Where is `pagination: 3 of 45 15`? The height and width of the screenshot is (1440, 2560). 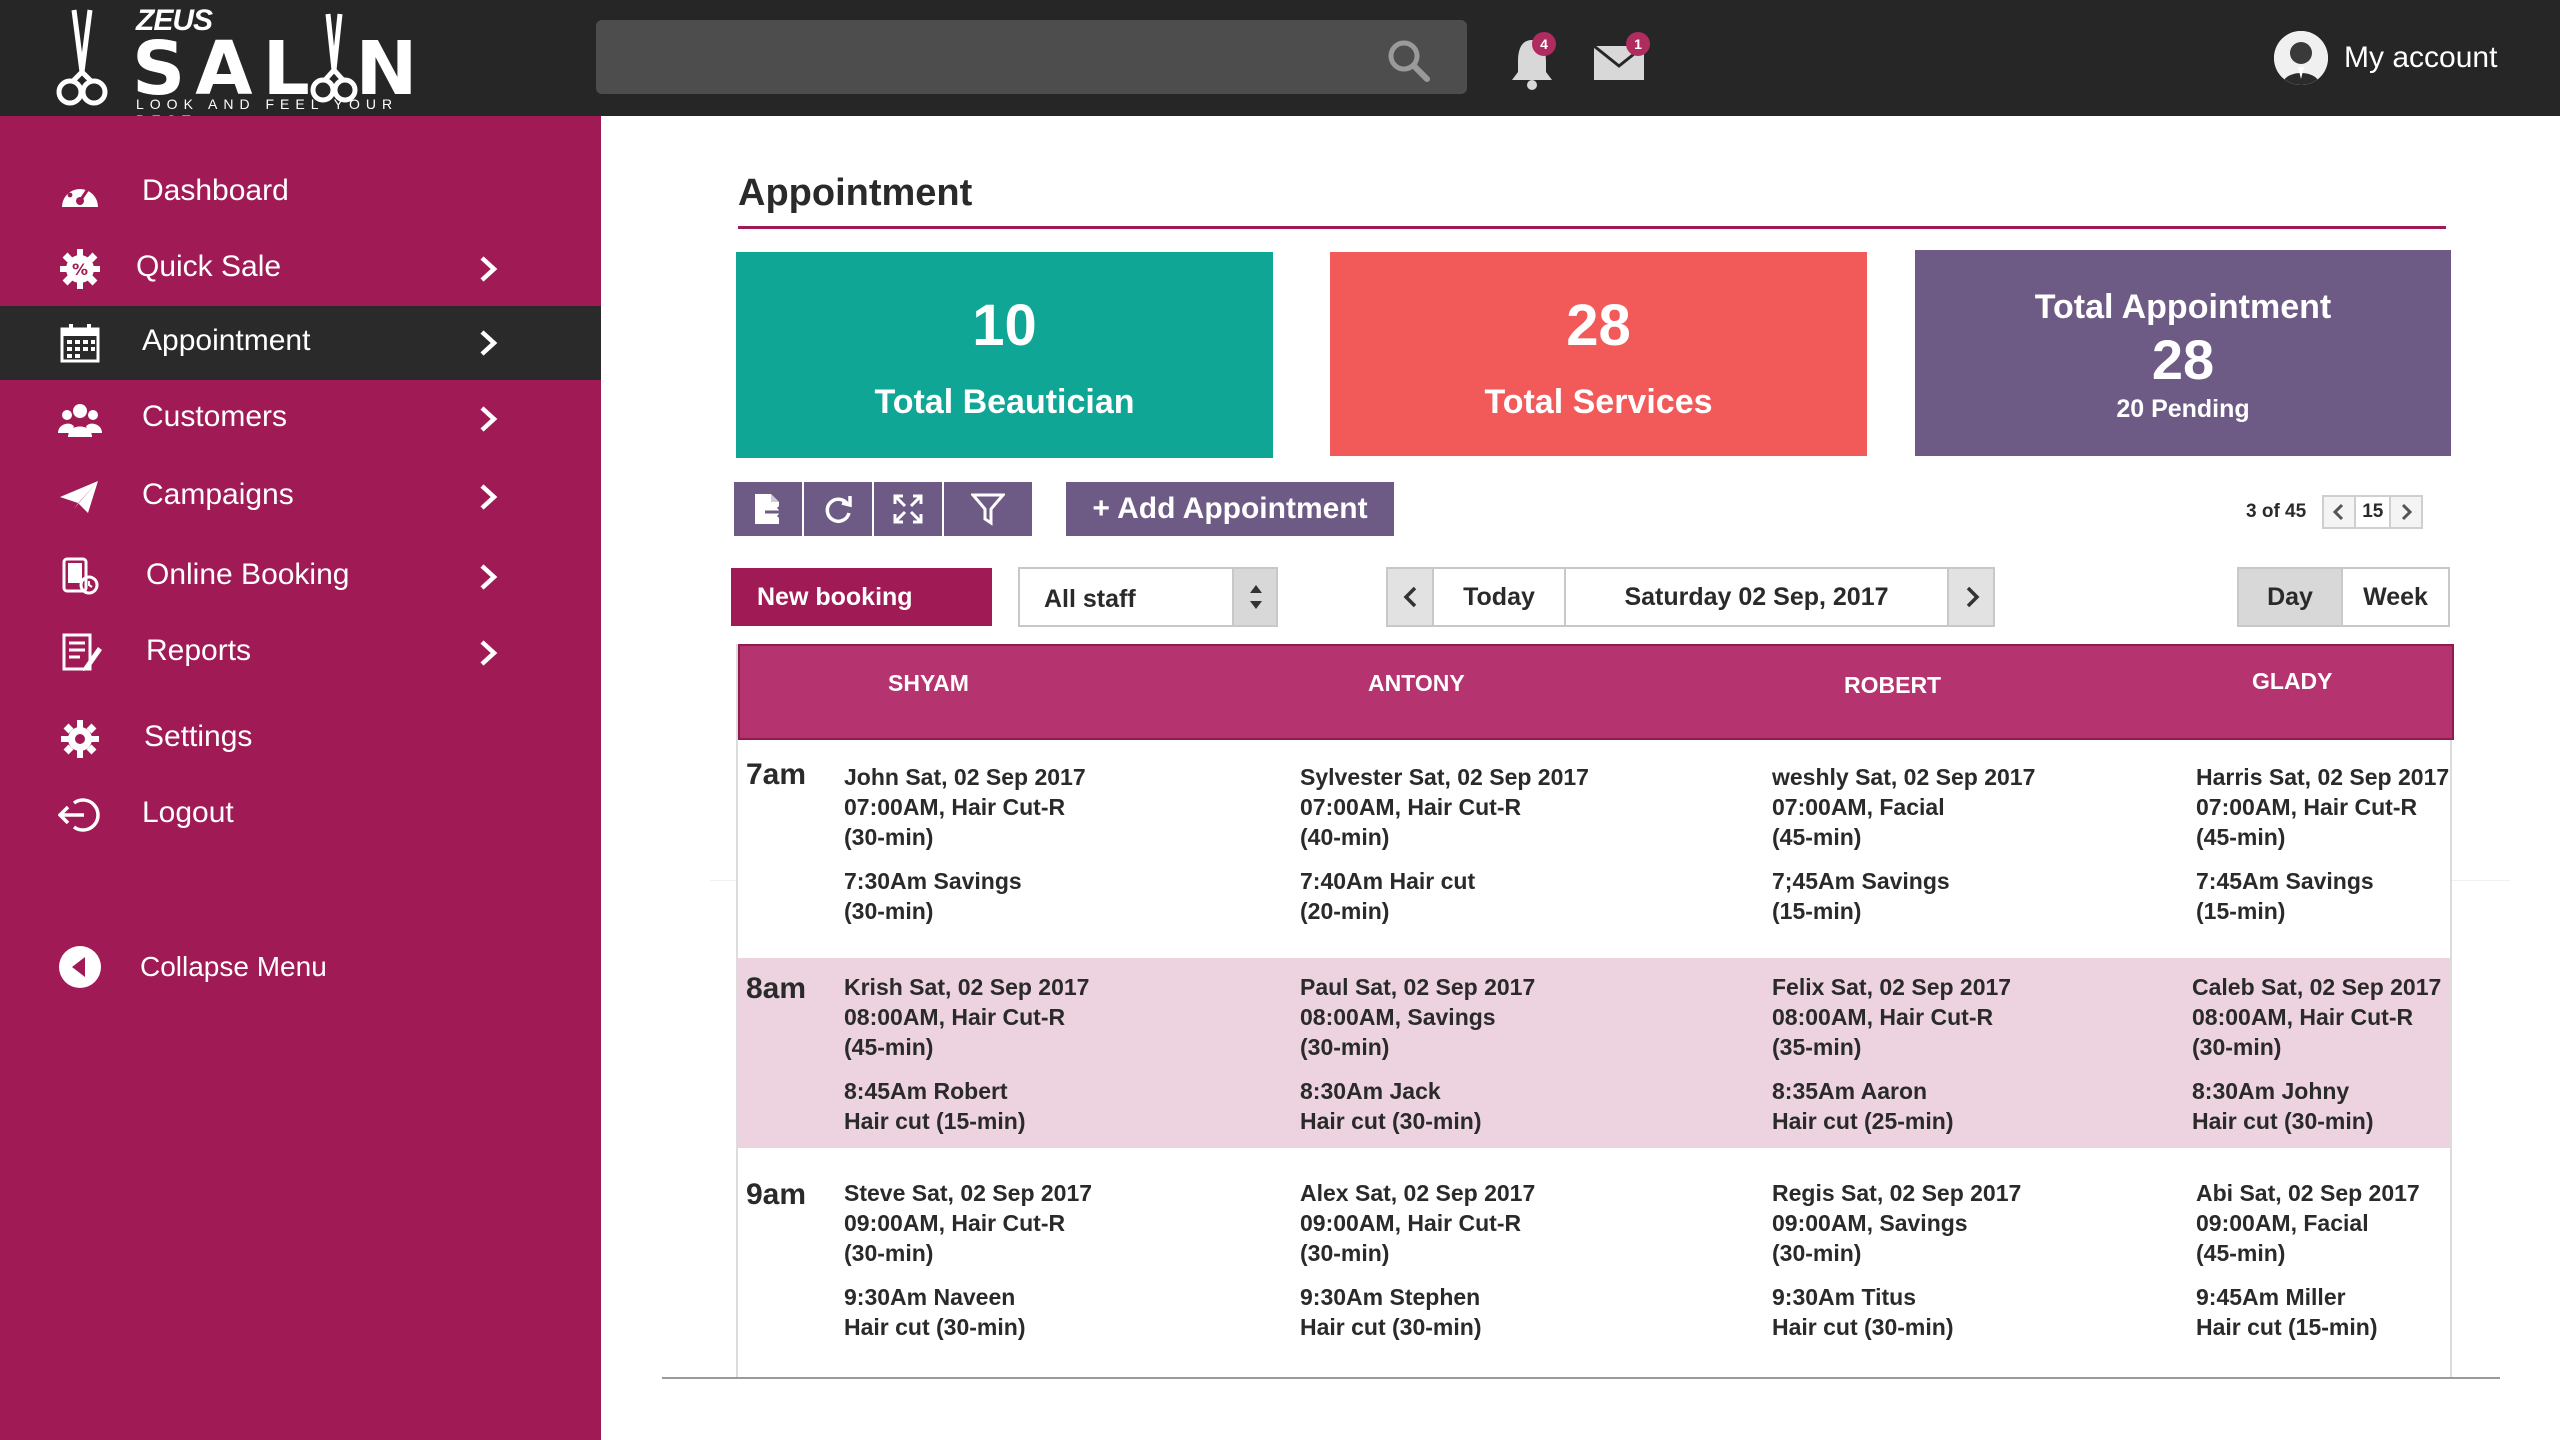 pagination: 3 of 45 15 is located at coordinates (2335, 512).